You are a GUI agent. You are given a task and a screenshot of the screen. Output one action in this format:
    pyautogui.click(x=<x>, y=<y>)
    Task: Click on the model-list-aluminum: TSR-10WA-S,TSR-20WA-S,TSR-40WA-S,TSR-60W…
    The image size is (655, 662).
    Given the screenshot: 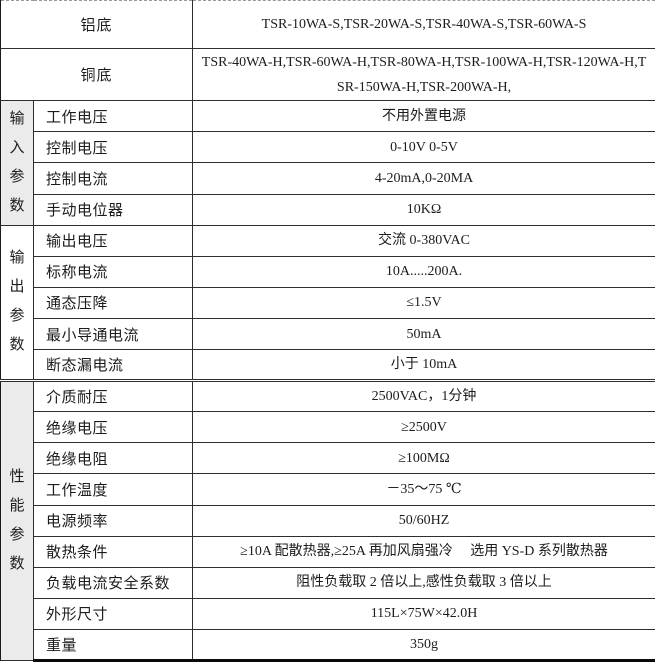 What is the action you would take?
    pyautogui.click(x=423, y=25)
    